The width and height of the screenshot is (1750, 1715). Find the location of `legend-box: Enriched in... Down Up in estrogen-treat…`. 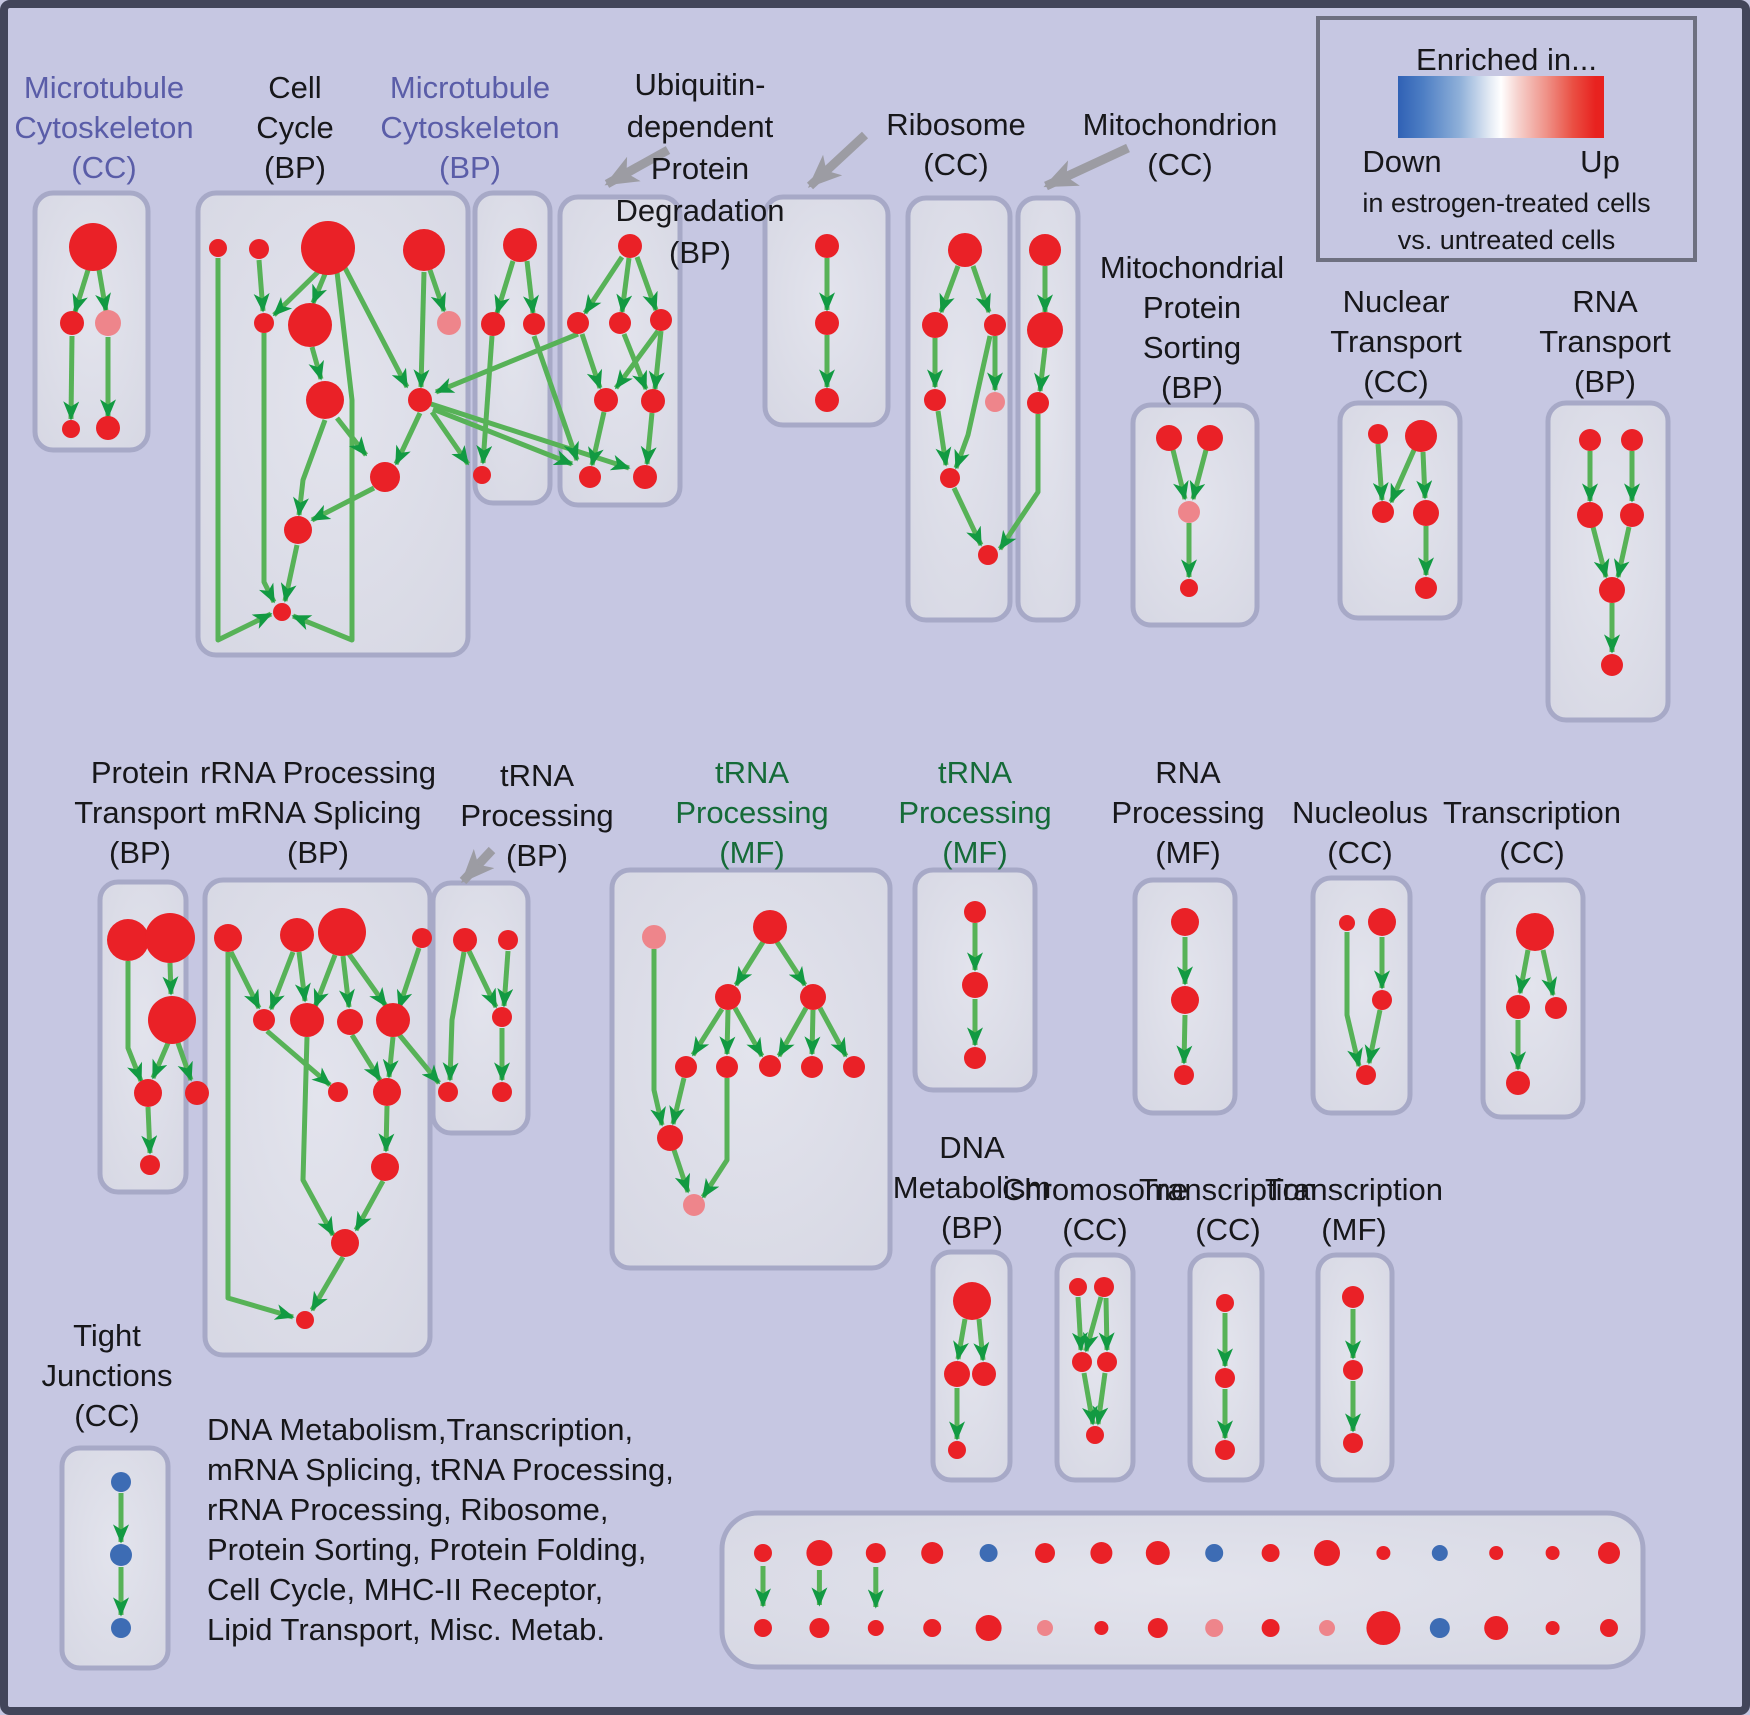

legend-box: Enriched in... Down Up in estrogen-treat… is located at coordinates (1506, 139).